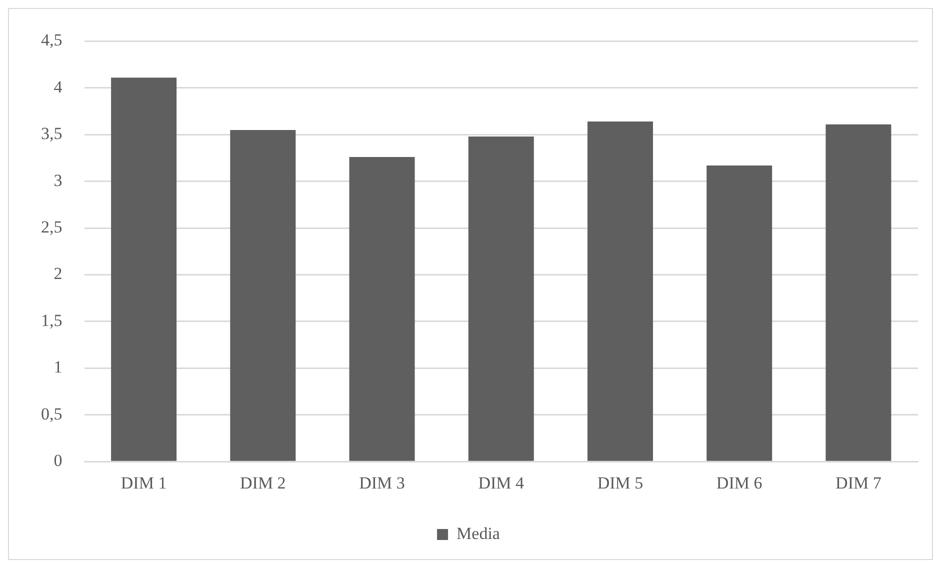 This screenshot has height=566, width=941. What do you see at coordinates (58, 460) in the screenshot?
I see `y-tick-label: 0` at bounding box center [58, 460].